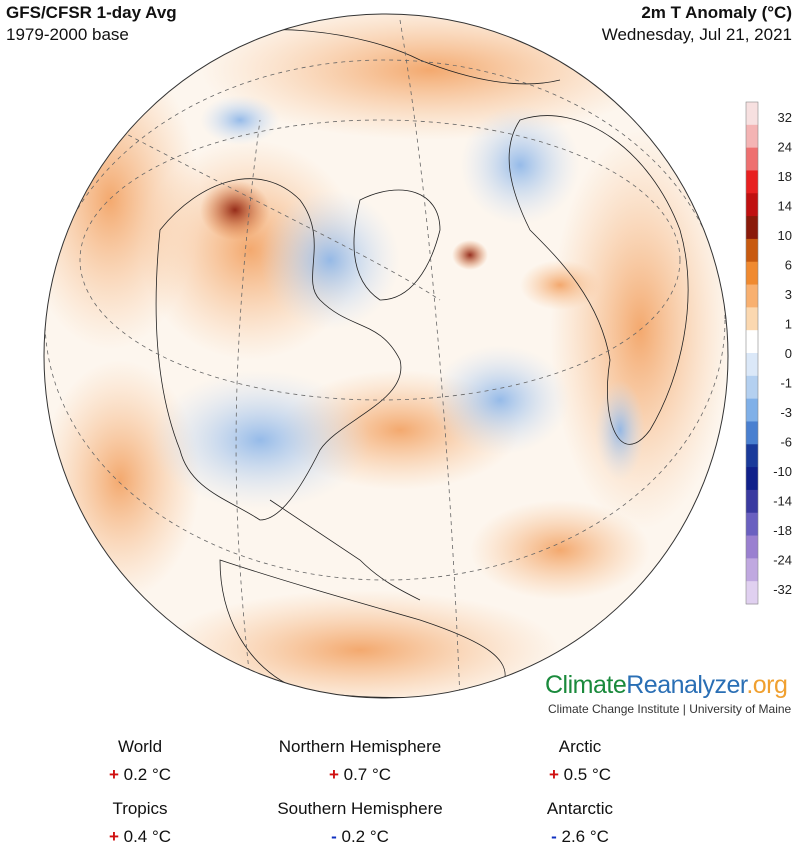  I want to click on stat-value: 2.6 °C, so click(585, 836).